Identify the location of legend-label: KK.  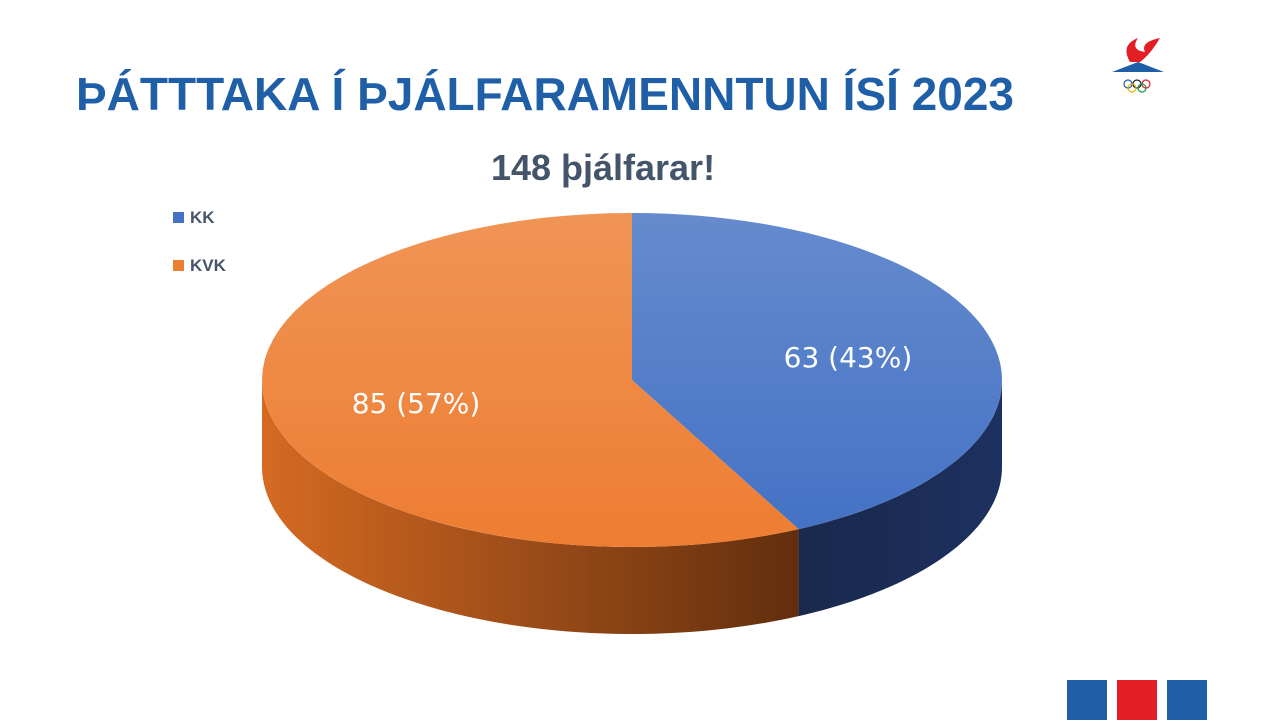
(202, 217).